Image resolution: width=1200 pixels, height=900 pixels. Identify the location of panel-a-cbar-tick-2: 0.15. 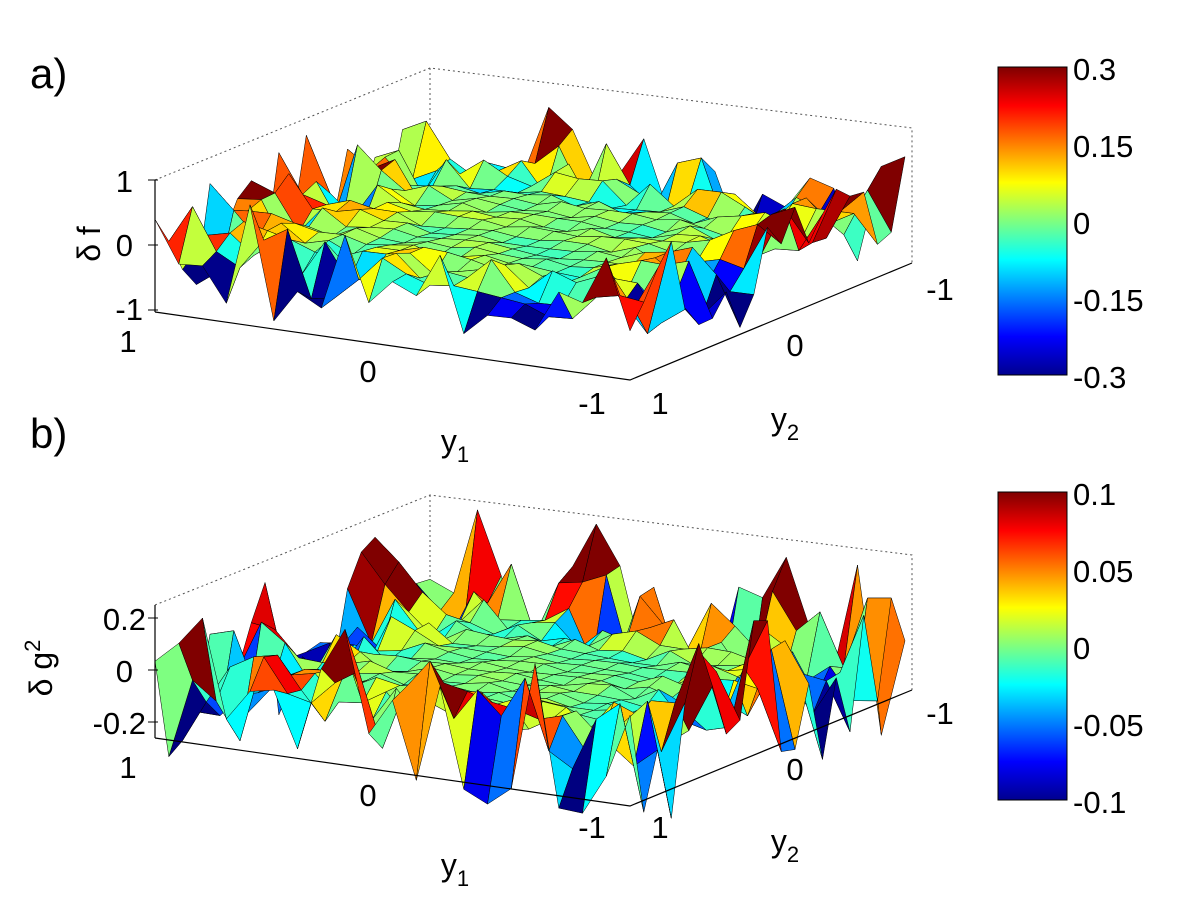
(1103, 146).